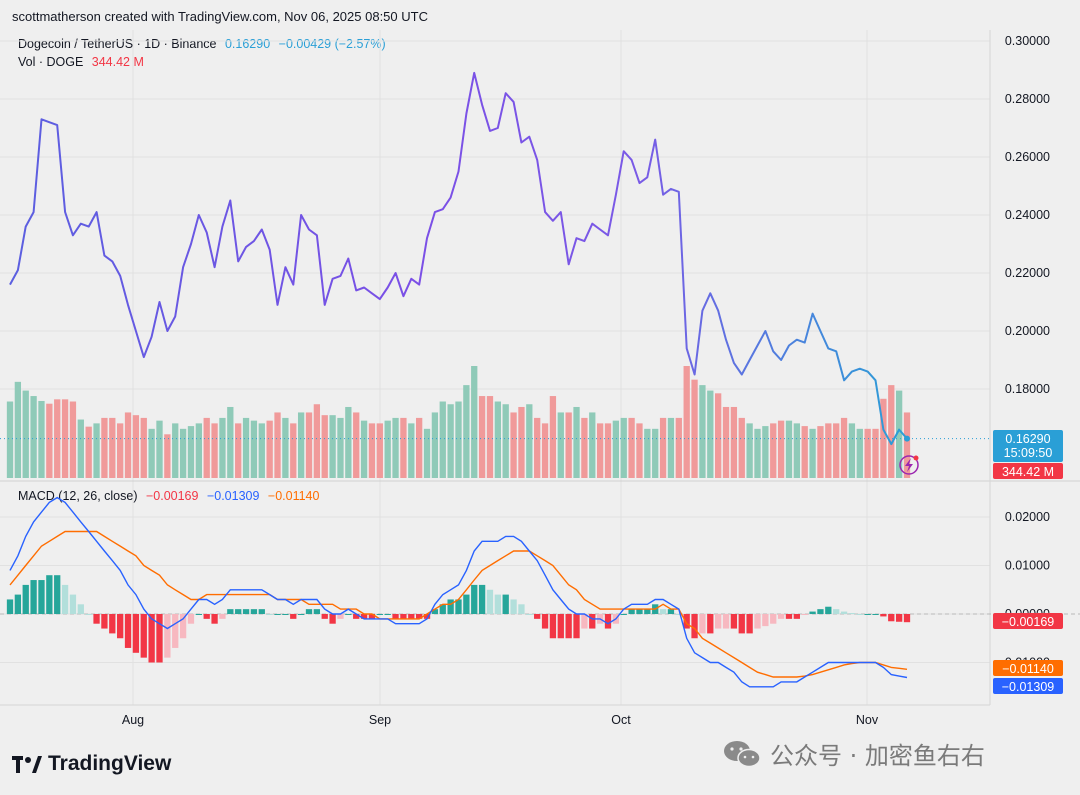  I want to click on tradingview-brand: TradingView, so click(91, 764).